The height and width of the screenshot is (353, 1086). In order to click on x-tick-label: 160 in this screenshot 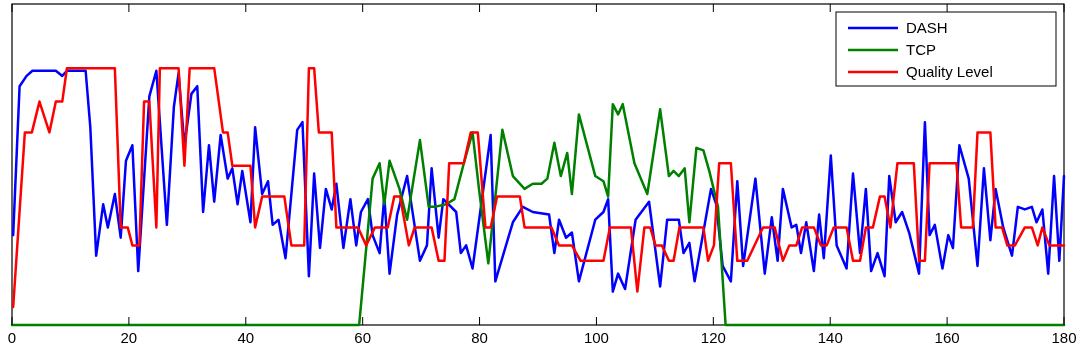, I will do `click(947, 337)`.